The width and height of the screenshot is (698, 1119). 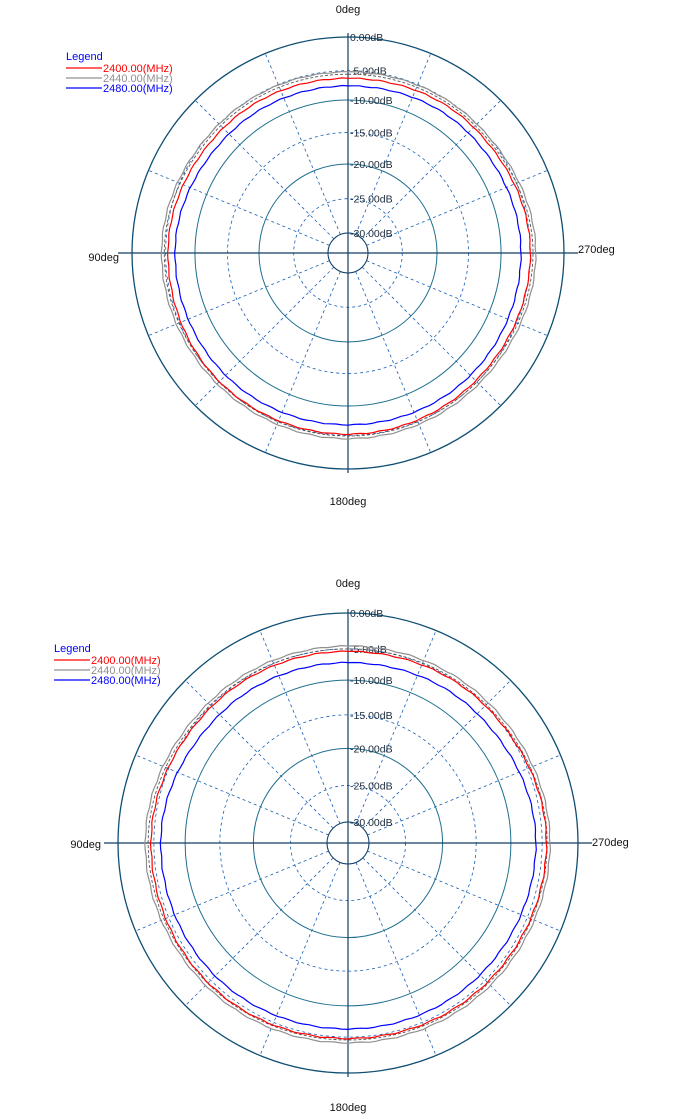 What do you see at coordinates (368, 650) in the screenshot?
I see `radial-tick-label: -5.00dB` at bounding box center [368, 650].